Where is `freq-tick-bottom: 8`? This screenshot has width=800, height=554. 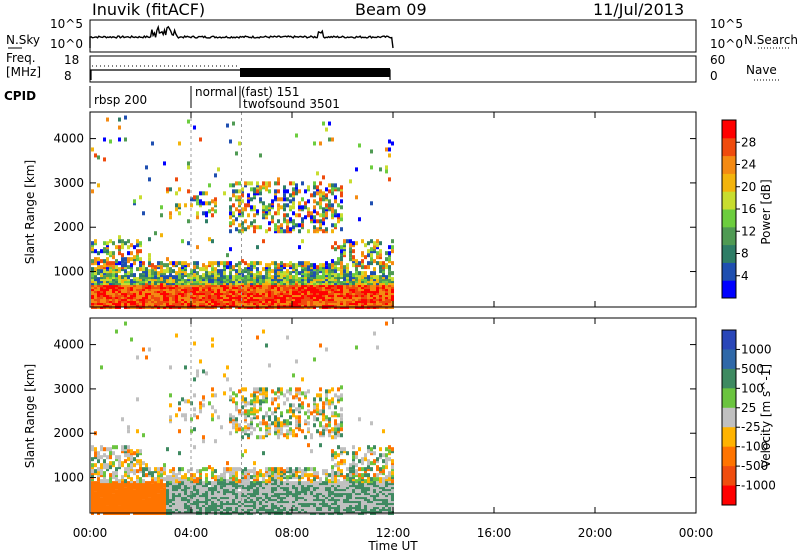 freq-tick-bottom: 8 is located at coordinates (68, 76).